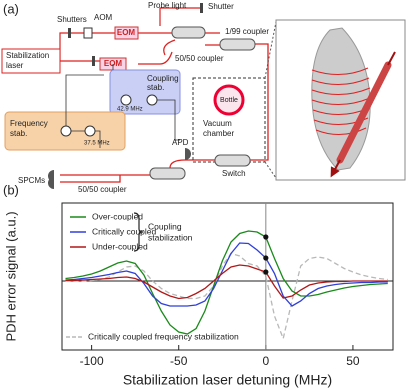  What do you see at coordinates (247, 31) in the screenshot?
I see `label: 1/99 coupler` at bounding box center [247, 31].